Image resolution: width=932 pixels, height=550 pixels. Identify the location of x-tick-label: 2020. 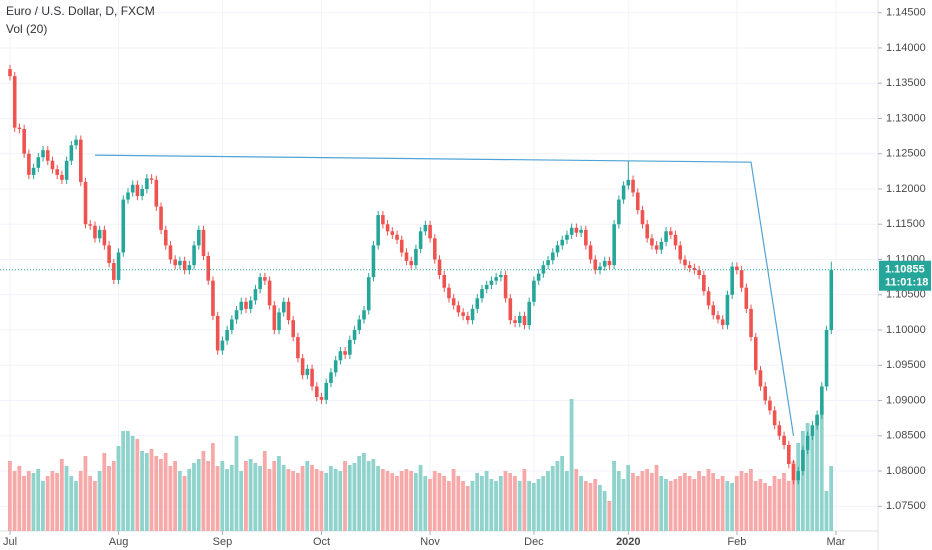
(628, 542).